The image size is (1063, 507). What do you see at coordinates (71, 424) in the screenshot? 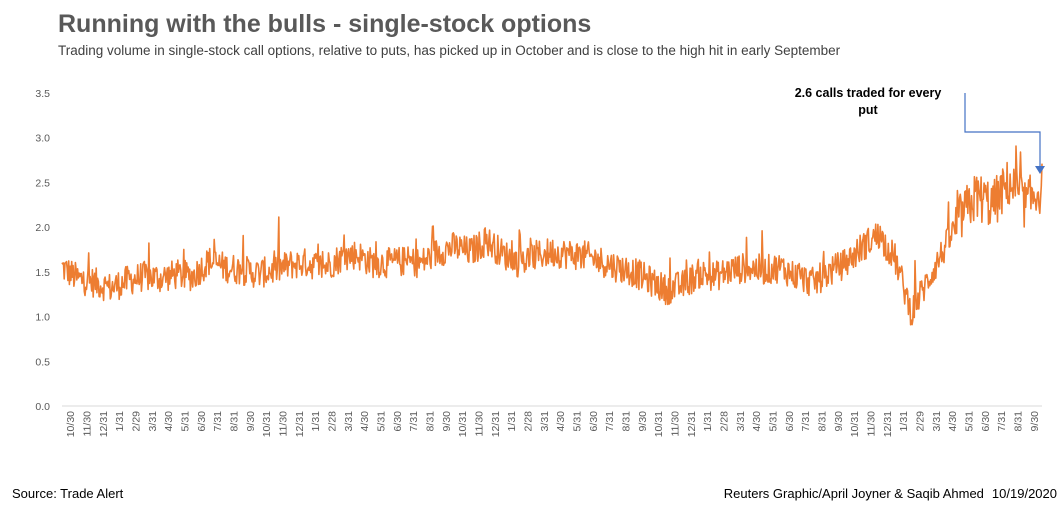
I see `x-tick-label: 10/30` at bounding box center [71, 424].